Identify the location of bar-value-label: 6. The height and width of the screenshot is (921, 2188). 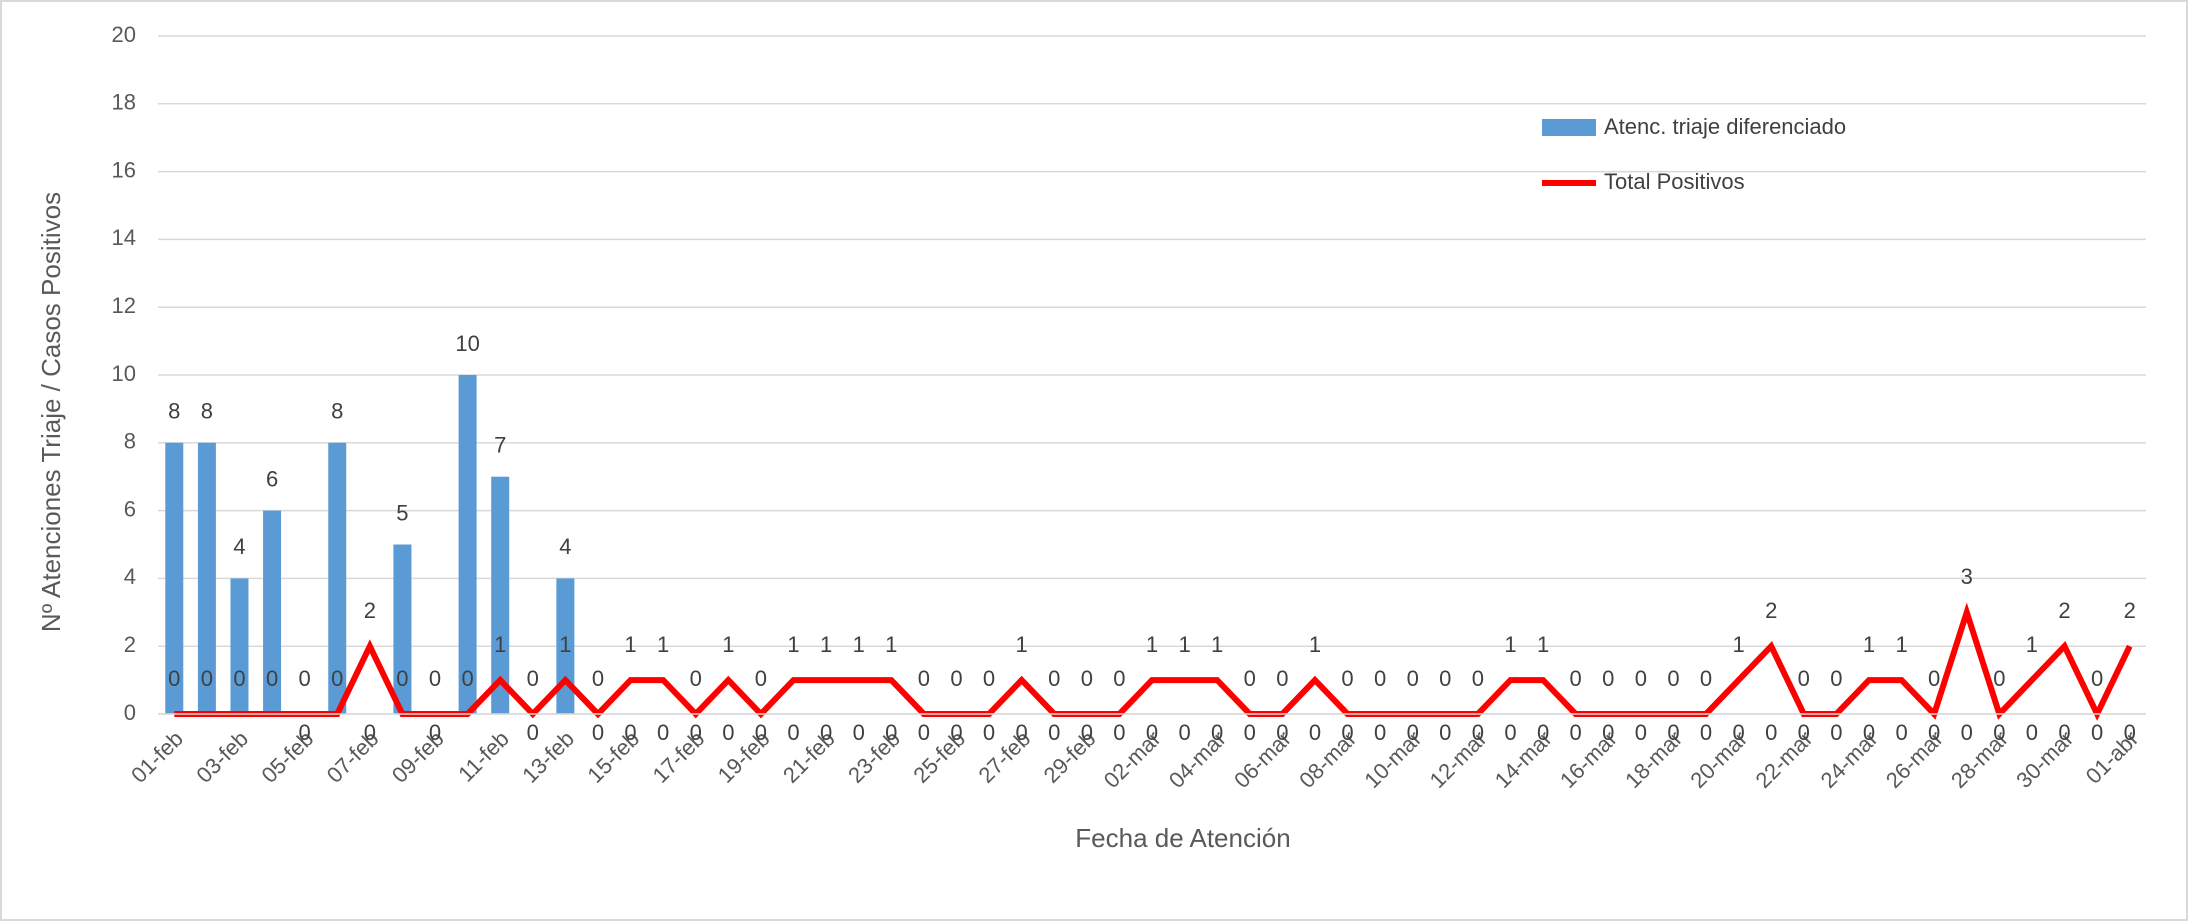
(272, 478).